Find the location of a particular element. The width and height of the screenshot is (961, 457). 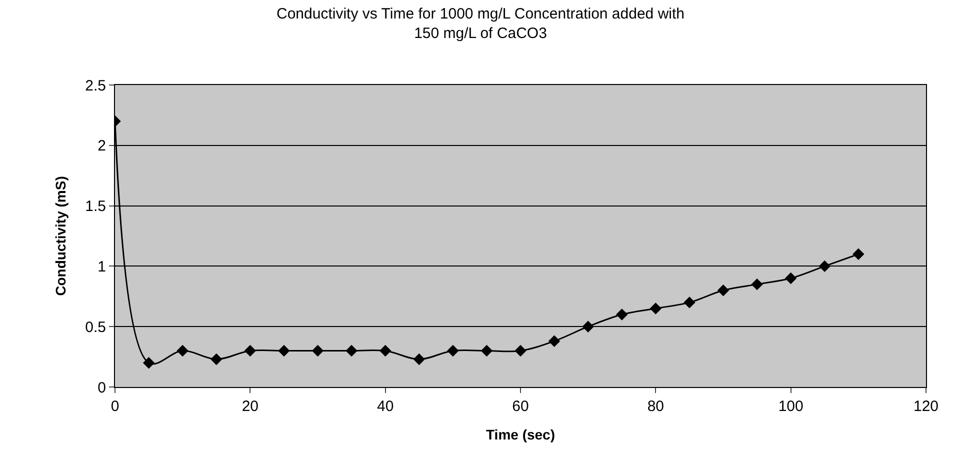

y-tick-label: 0.5 is located at coordinates (95, 327).